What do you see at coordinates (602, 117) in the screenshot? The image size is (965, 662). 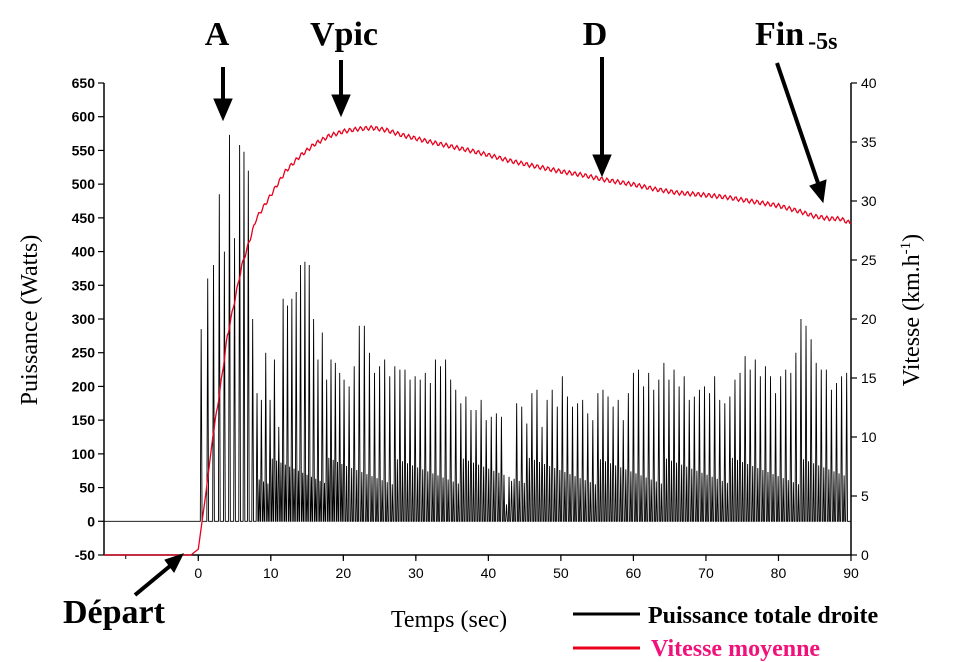 I see `marker-d-arrow` at bounding box center [602, 117].